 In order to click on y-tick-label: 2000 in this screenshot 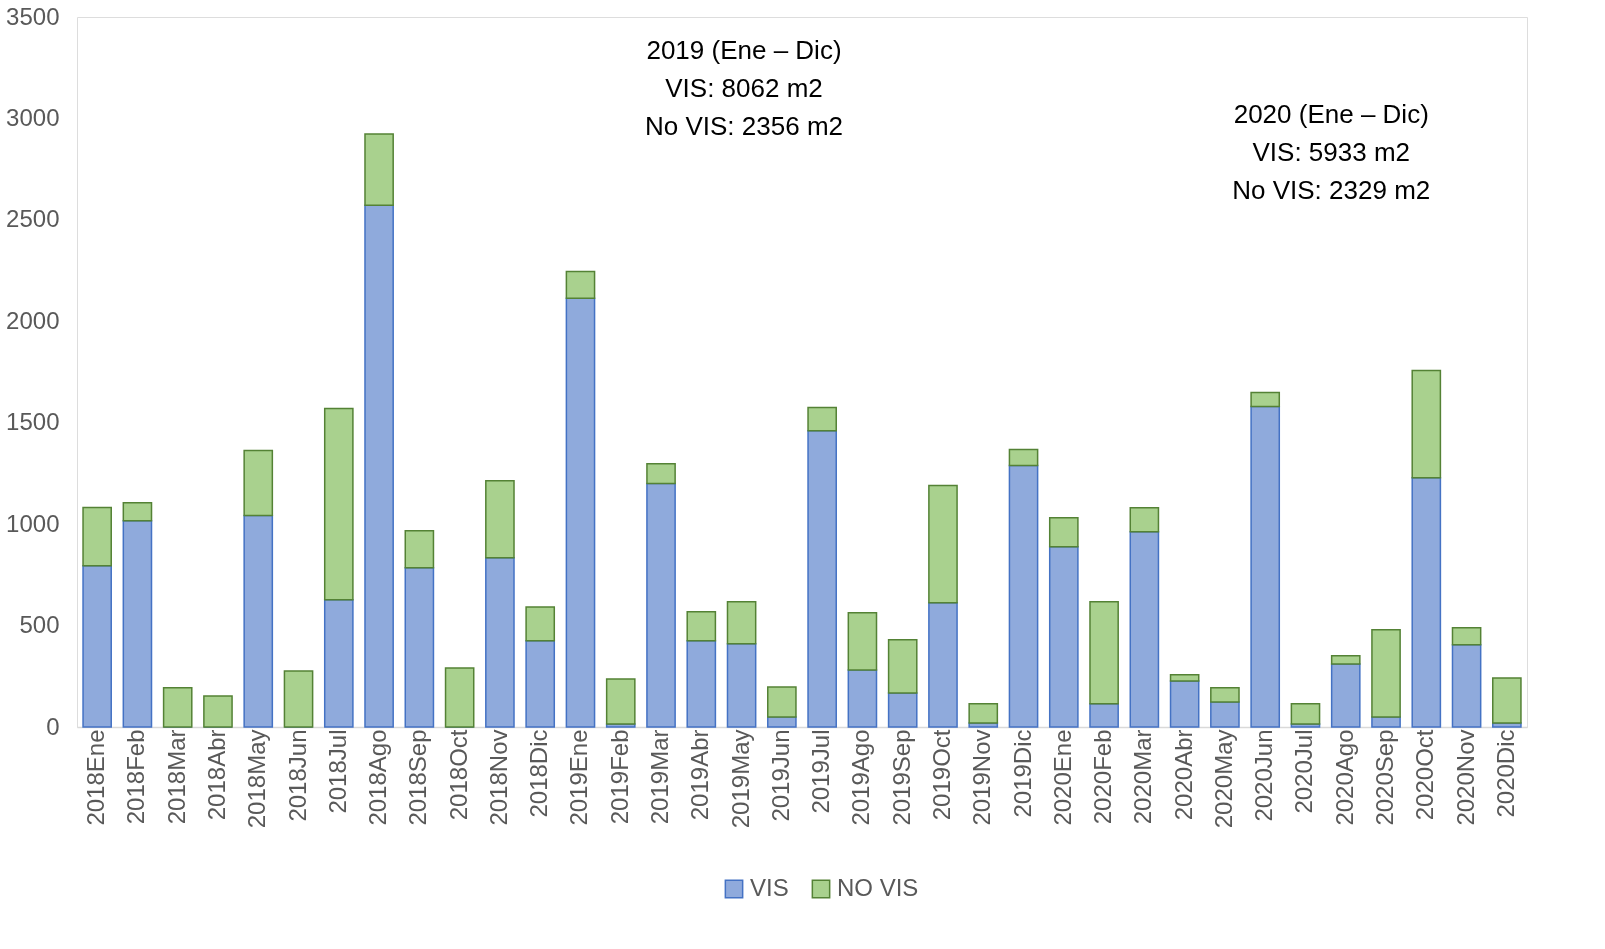, I will do `click(33, 320)`.